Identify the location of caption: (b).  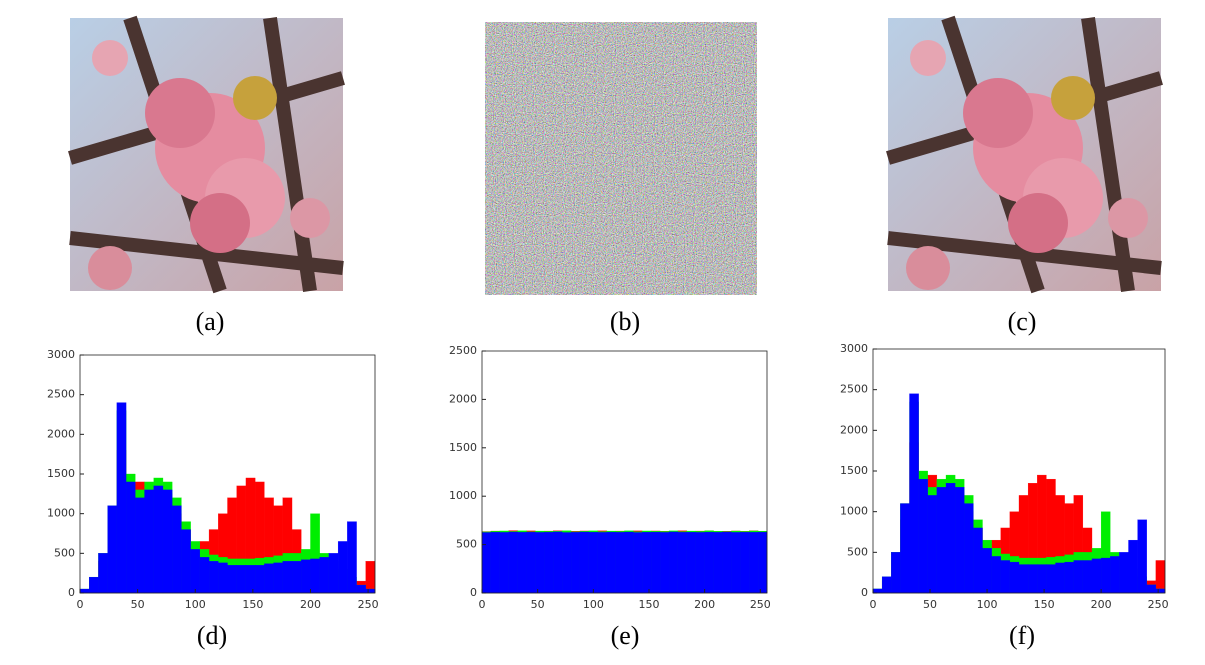
(625, 321).